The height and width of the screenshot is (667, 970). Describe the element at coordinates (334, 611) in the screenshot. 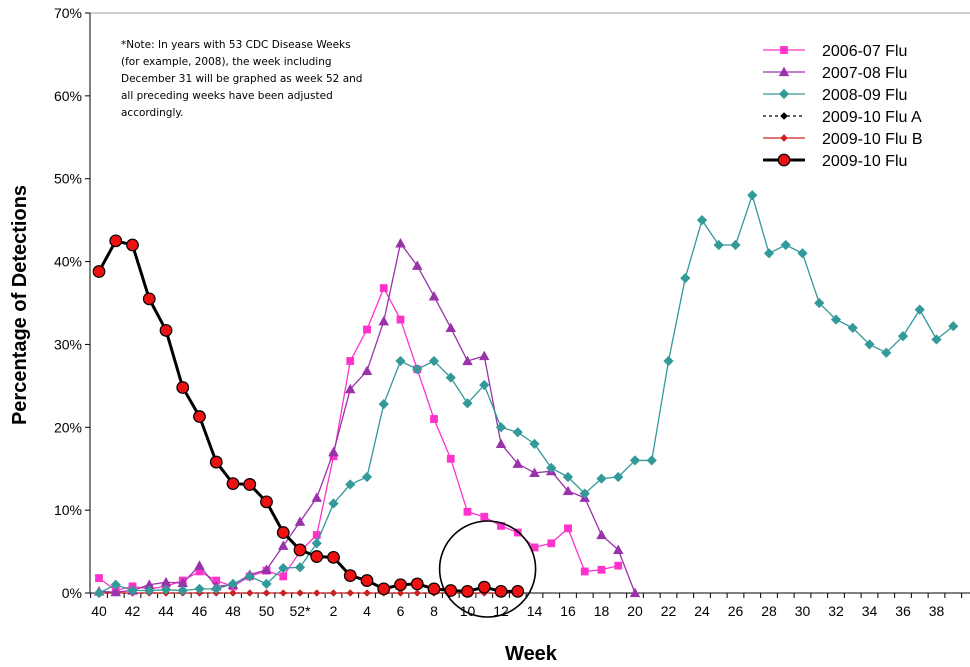

I see `x-tick-label: 2` at that location.